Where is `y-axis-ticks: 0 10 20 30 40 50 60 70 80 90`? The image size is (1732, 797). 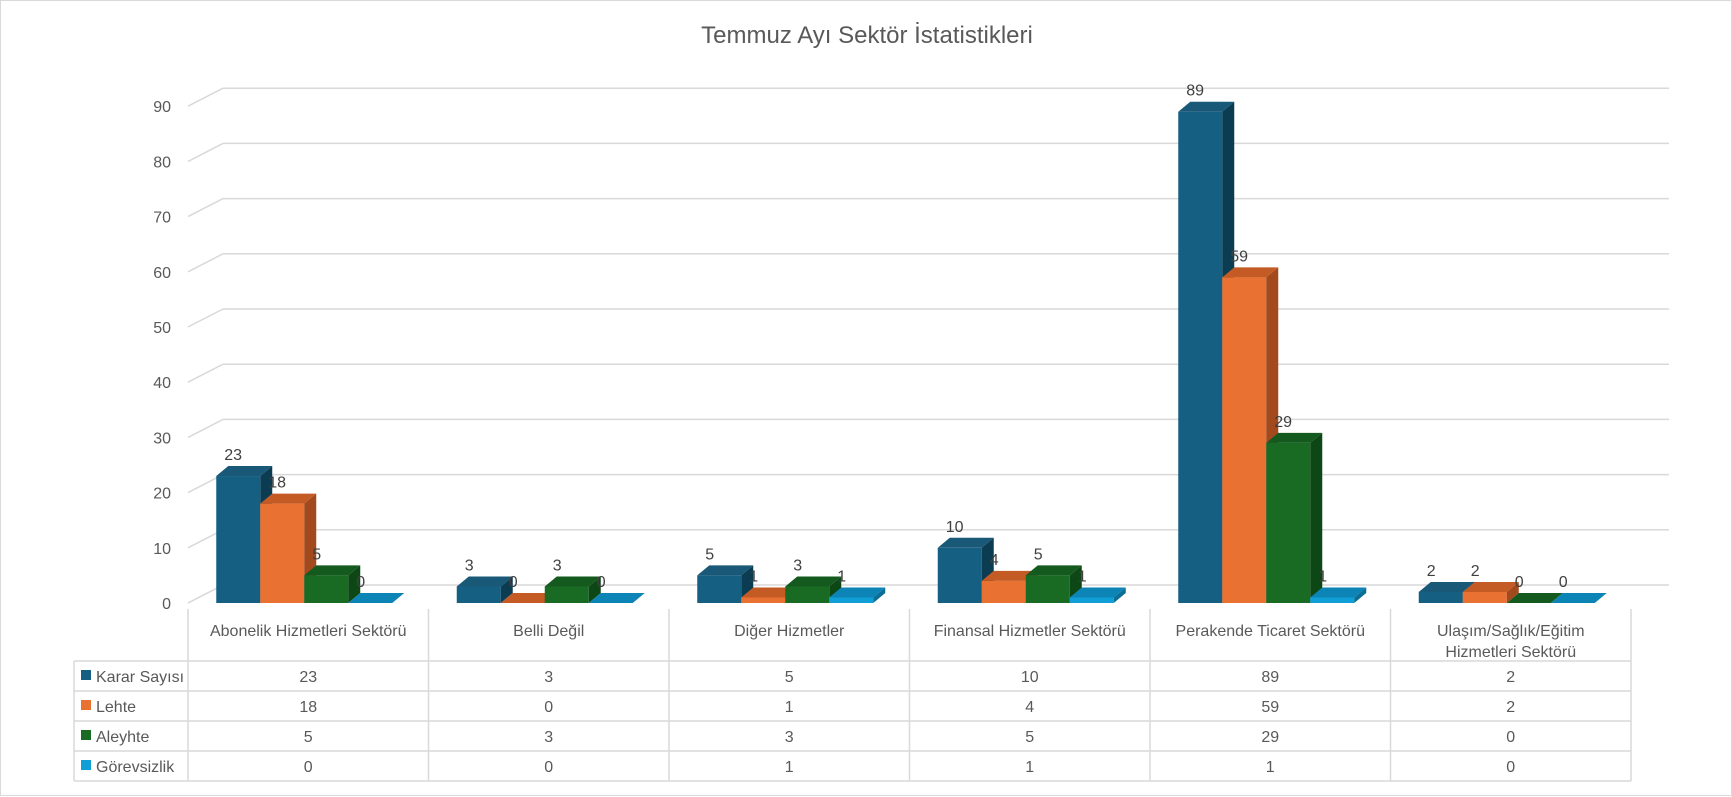 y-axis-ticks: 0 10 20 30 40 50 60 70 80 90 is located at coordinates (162, 356).